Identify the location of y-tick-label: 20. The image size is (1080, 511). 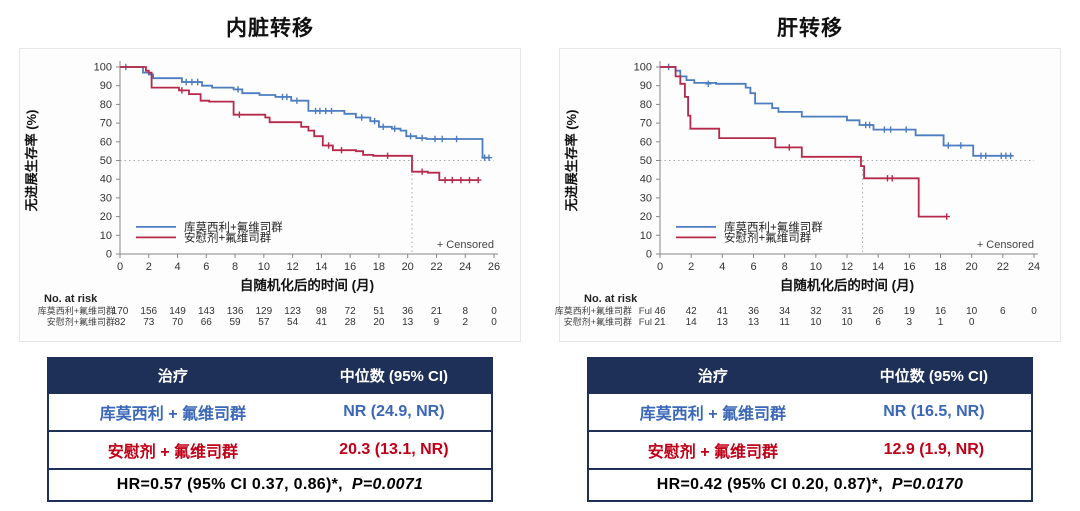
(646, 217).